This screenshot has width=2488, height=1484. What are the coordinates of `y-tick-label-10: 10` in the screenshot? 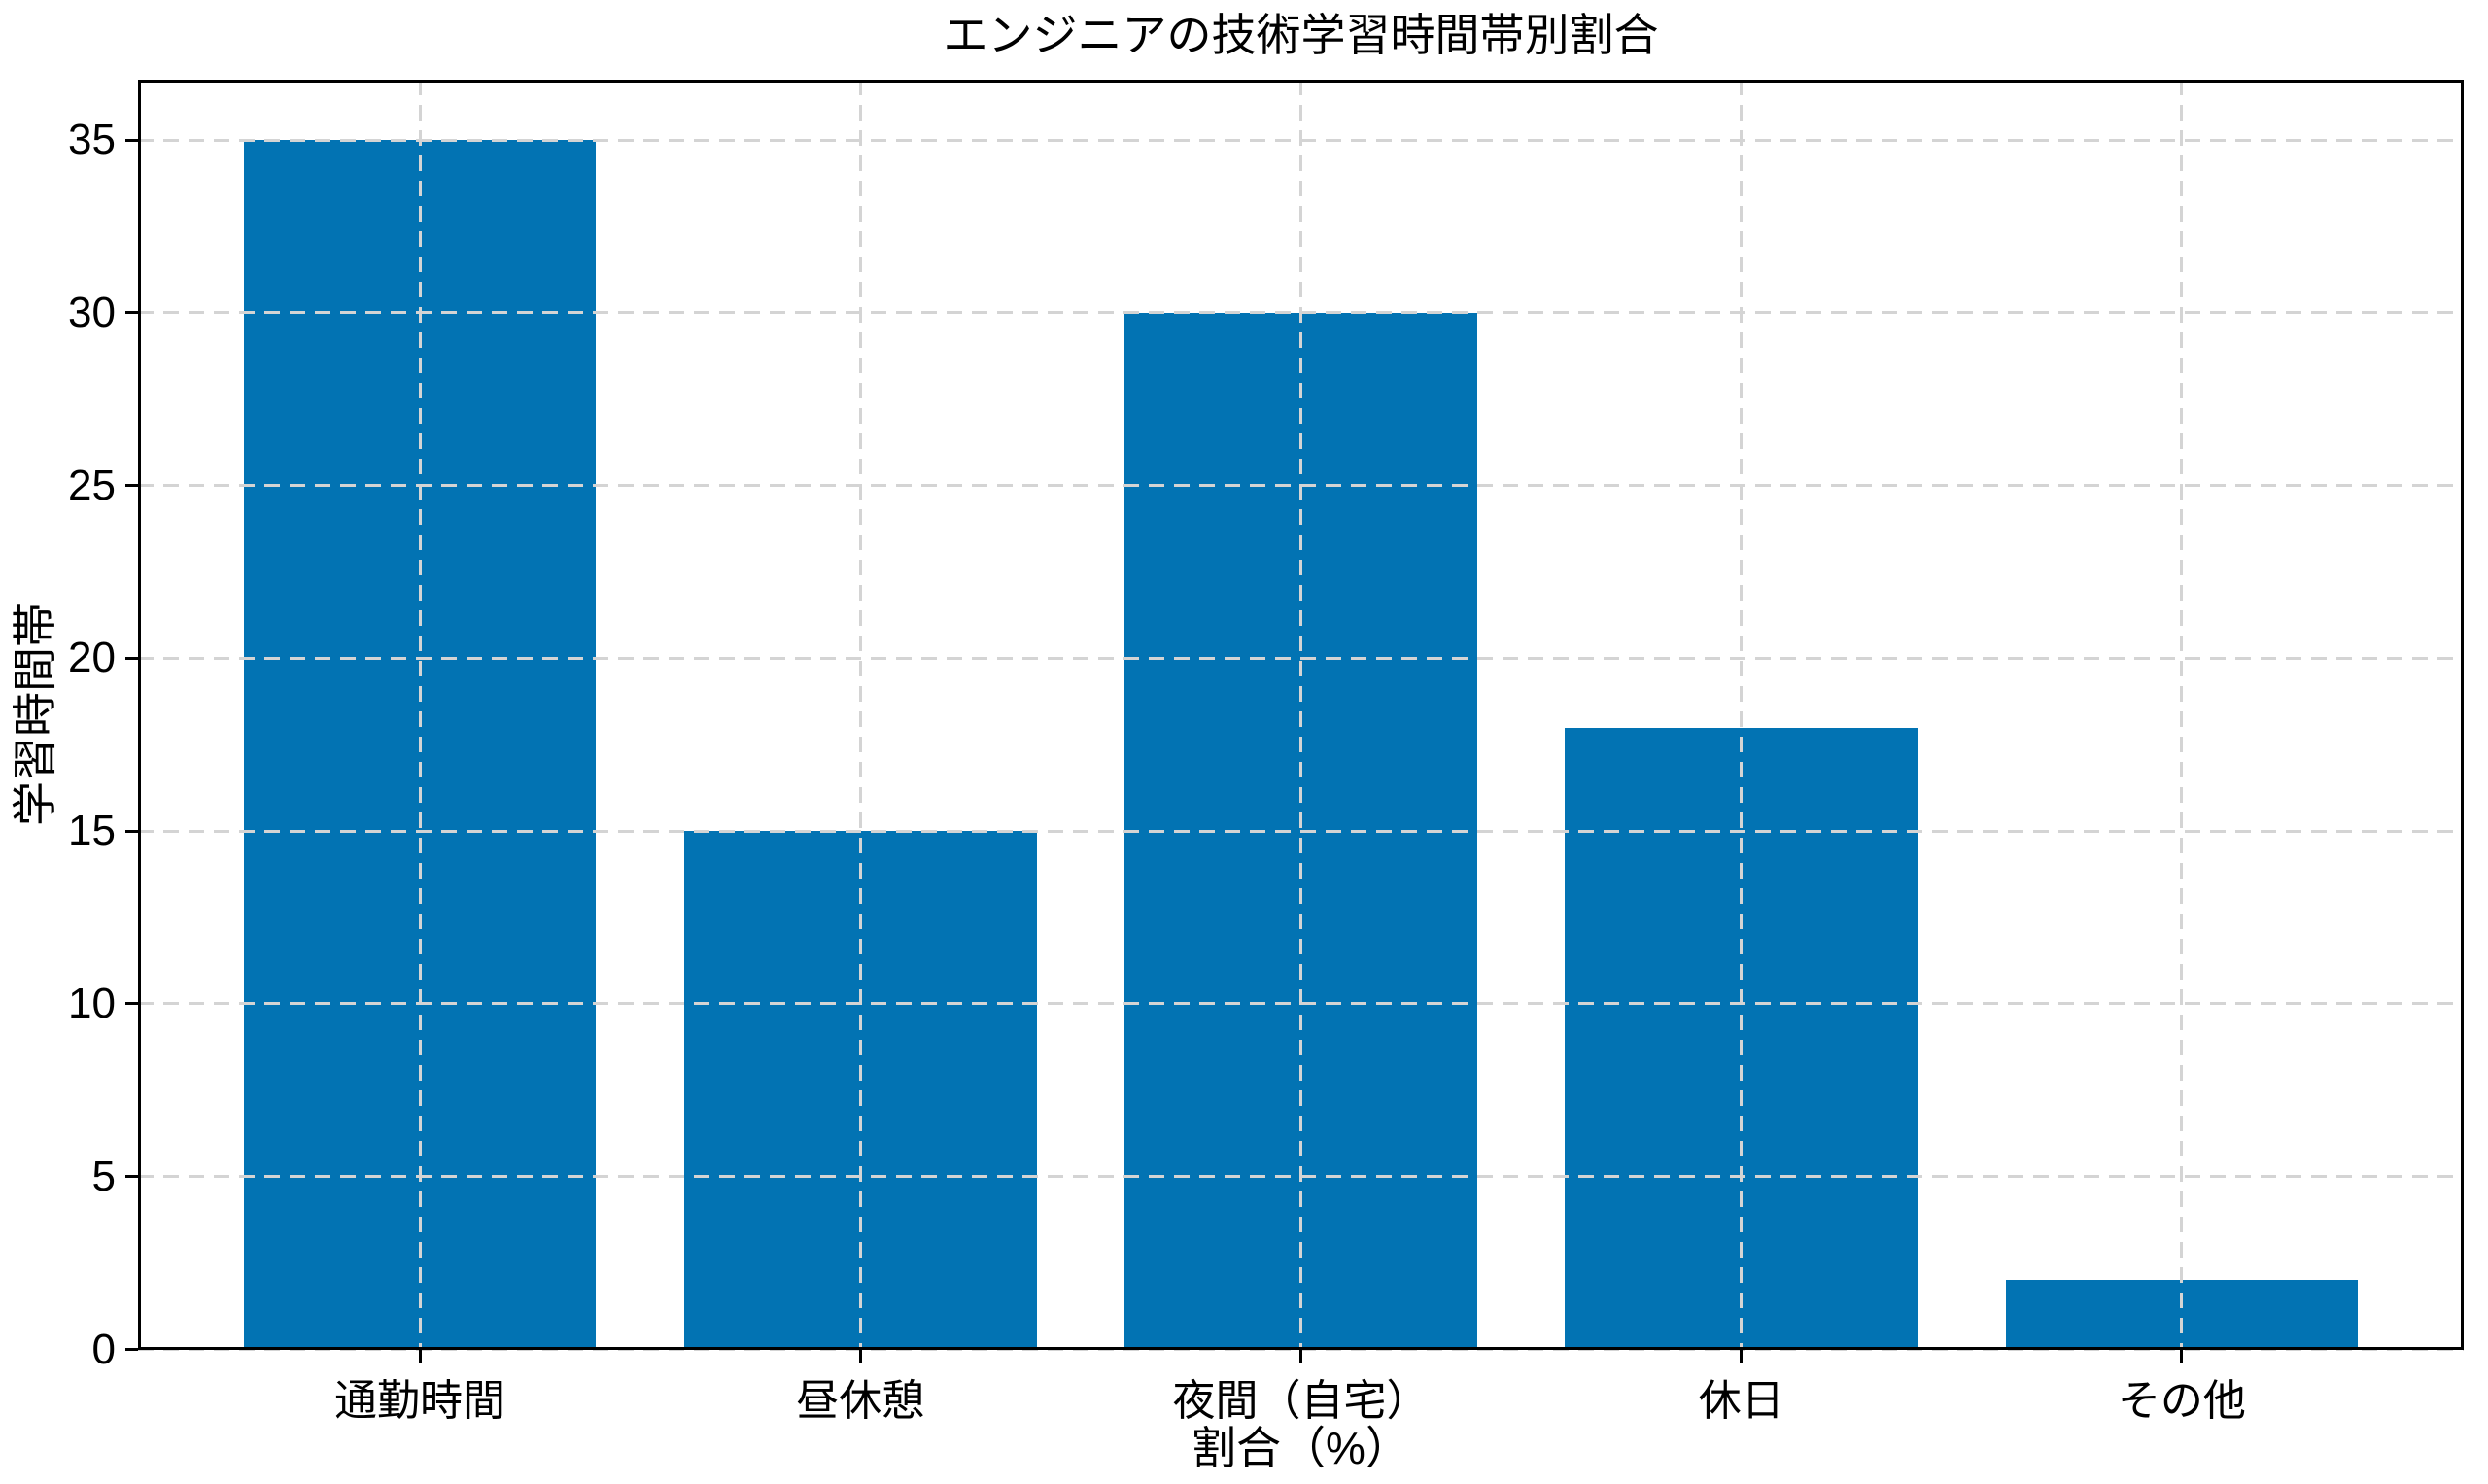 It's located at (92, 1003).